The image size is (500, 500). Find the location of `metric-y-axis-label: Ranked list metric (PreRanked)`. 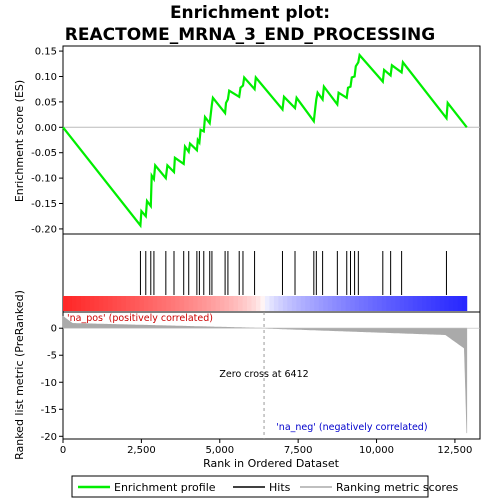

metric-y-axis-label: Ranked list metric (PreRanked) is located at coordinates (19, 375).